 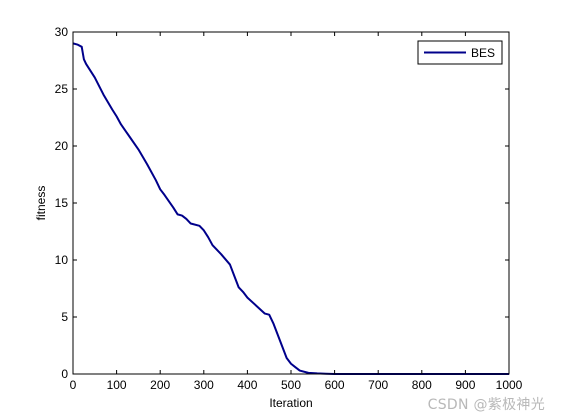 I want to click on watermark: CSDN @紫极神光, so click(x=486, y=405).